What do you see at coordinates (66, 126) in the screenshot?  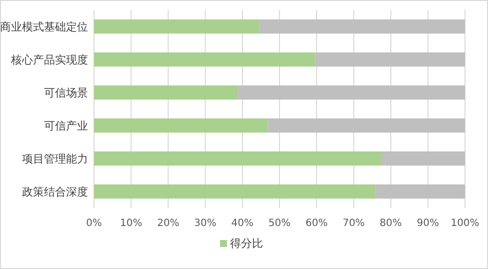 I see `y-tick-label: 可信产业` at bounding box center [66, 126].